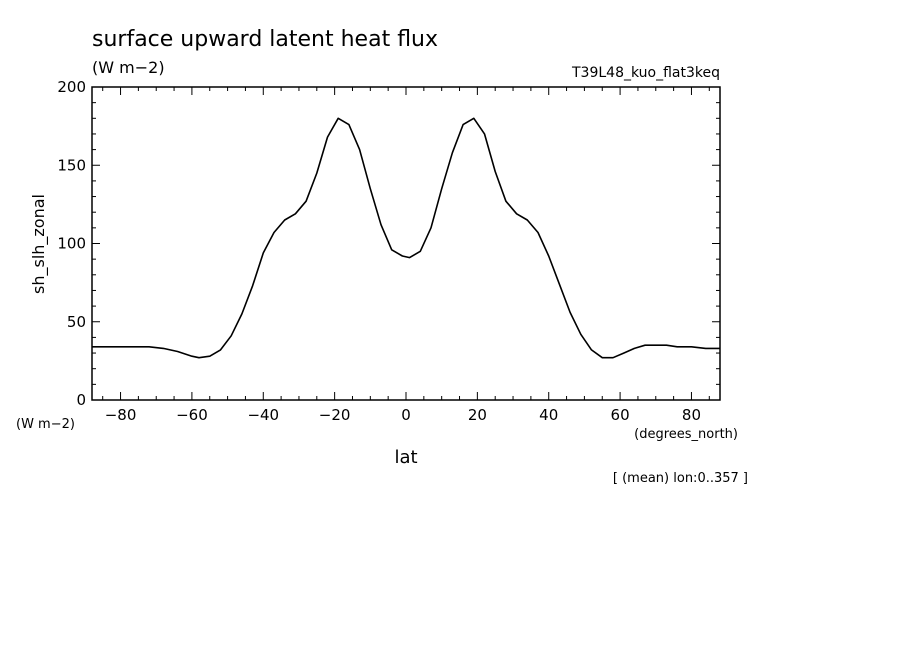 The width and height of the screenshot is (904, 654). I want to click on x-tick-label: −60, so click(192, 415).